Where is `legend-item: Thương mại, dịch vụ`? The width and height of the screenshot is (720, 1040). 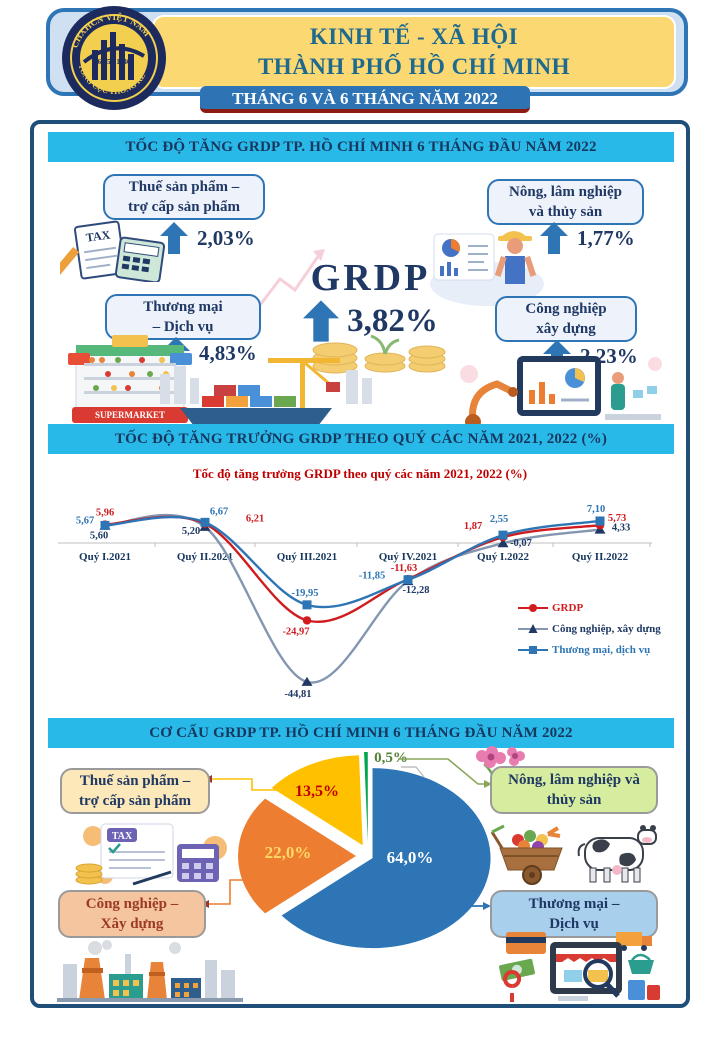 legend-item: Thương mại, dịch vụ is located at coordinates (603, 650).